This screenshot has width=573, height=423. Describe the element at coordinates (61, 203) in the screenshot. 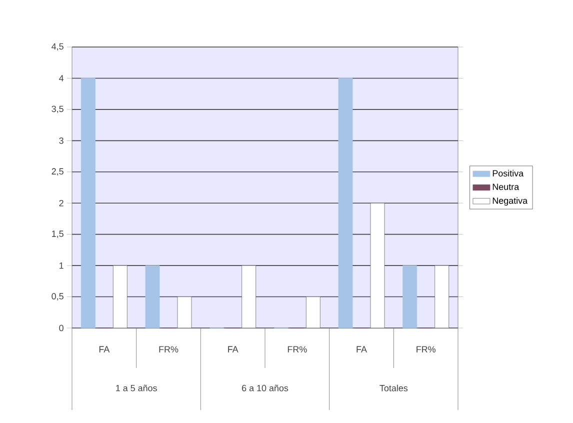

I see `y-tick-label: 2` at that location.